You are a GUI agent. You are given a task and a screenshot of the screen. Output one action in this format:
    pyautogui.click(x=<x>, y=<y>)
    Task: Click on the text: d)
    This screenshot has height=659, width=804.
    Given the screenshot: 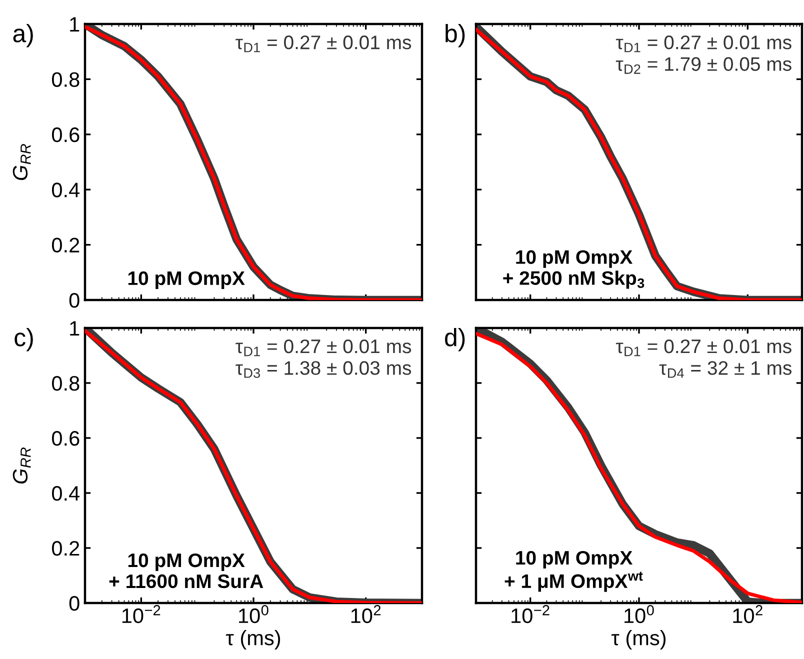 What is the action you would take?
    pyautogui.click(x=455, y=340)
    